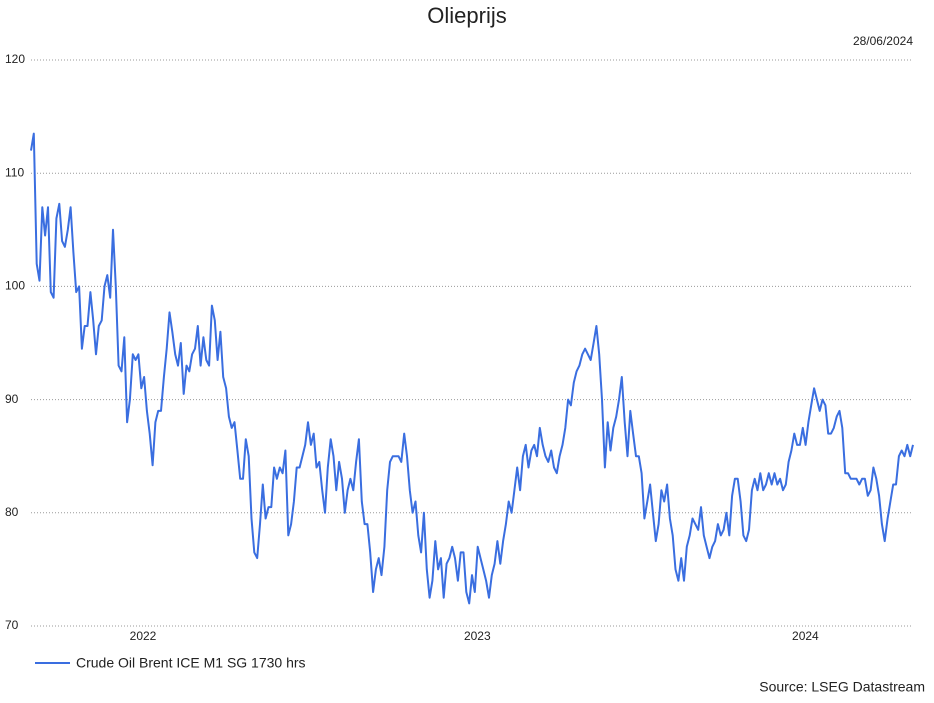  What do you see at coordinates (15, 59) in the screenshot?
I see `y-tick-label: 120` at bounding box center [15, 59].